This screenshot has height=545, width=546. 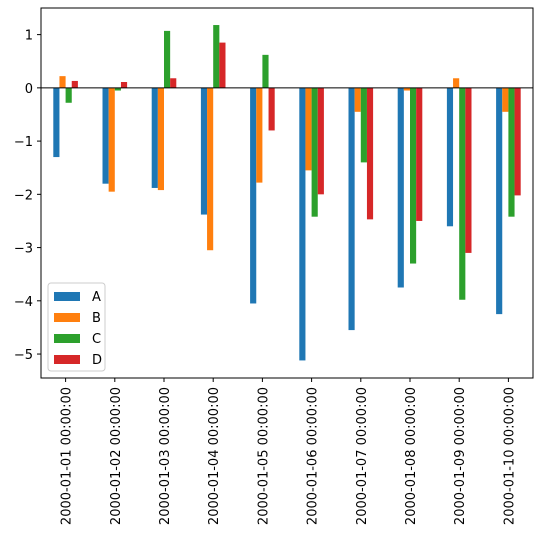 What do you see at coordinates (214, 456) in the screenshot?
I see `x-tick-label: 2000-01-04 00:00:00` at bounding box center [214, 456].